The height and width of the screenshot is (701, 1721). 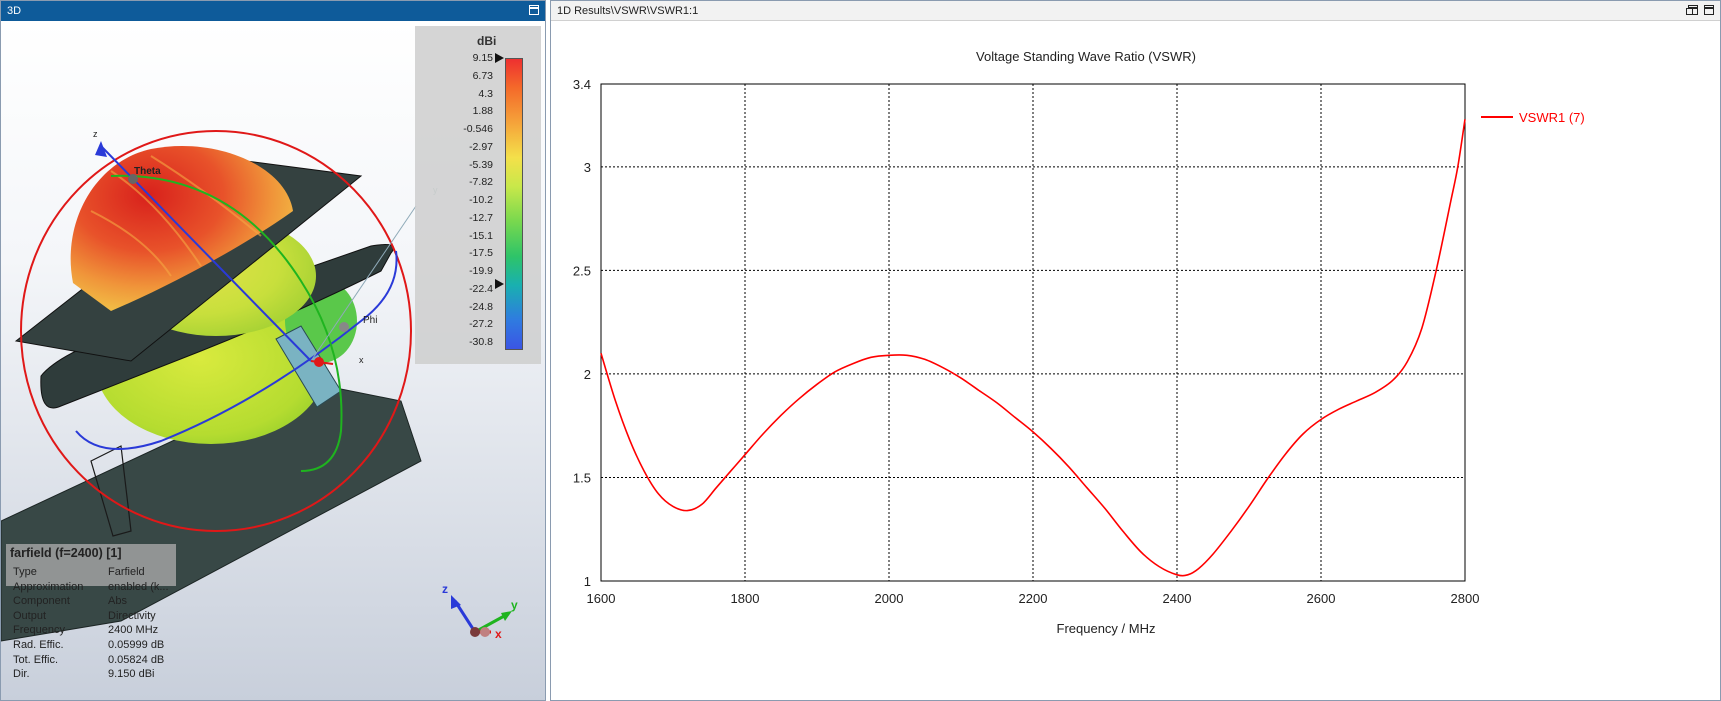 I want to click on colorbar-tick-label: -2.97, so click(x=481, y=146).